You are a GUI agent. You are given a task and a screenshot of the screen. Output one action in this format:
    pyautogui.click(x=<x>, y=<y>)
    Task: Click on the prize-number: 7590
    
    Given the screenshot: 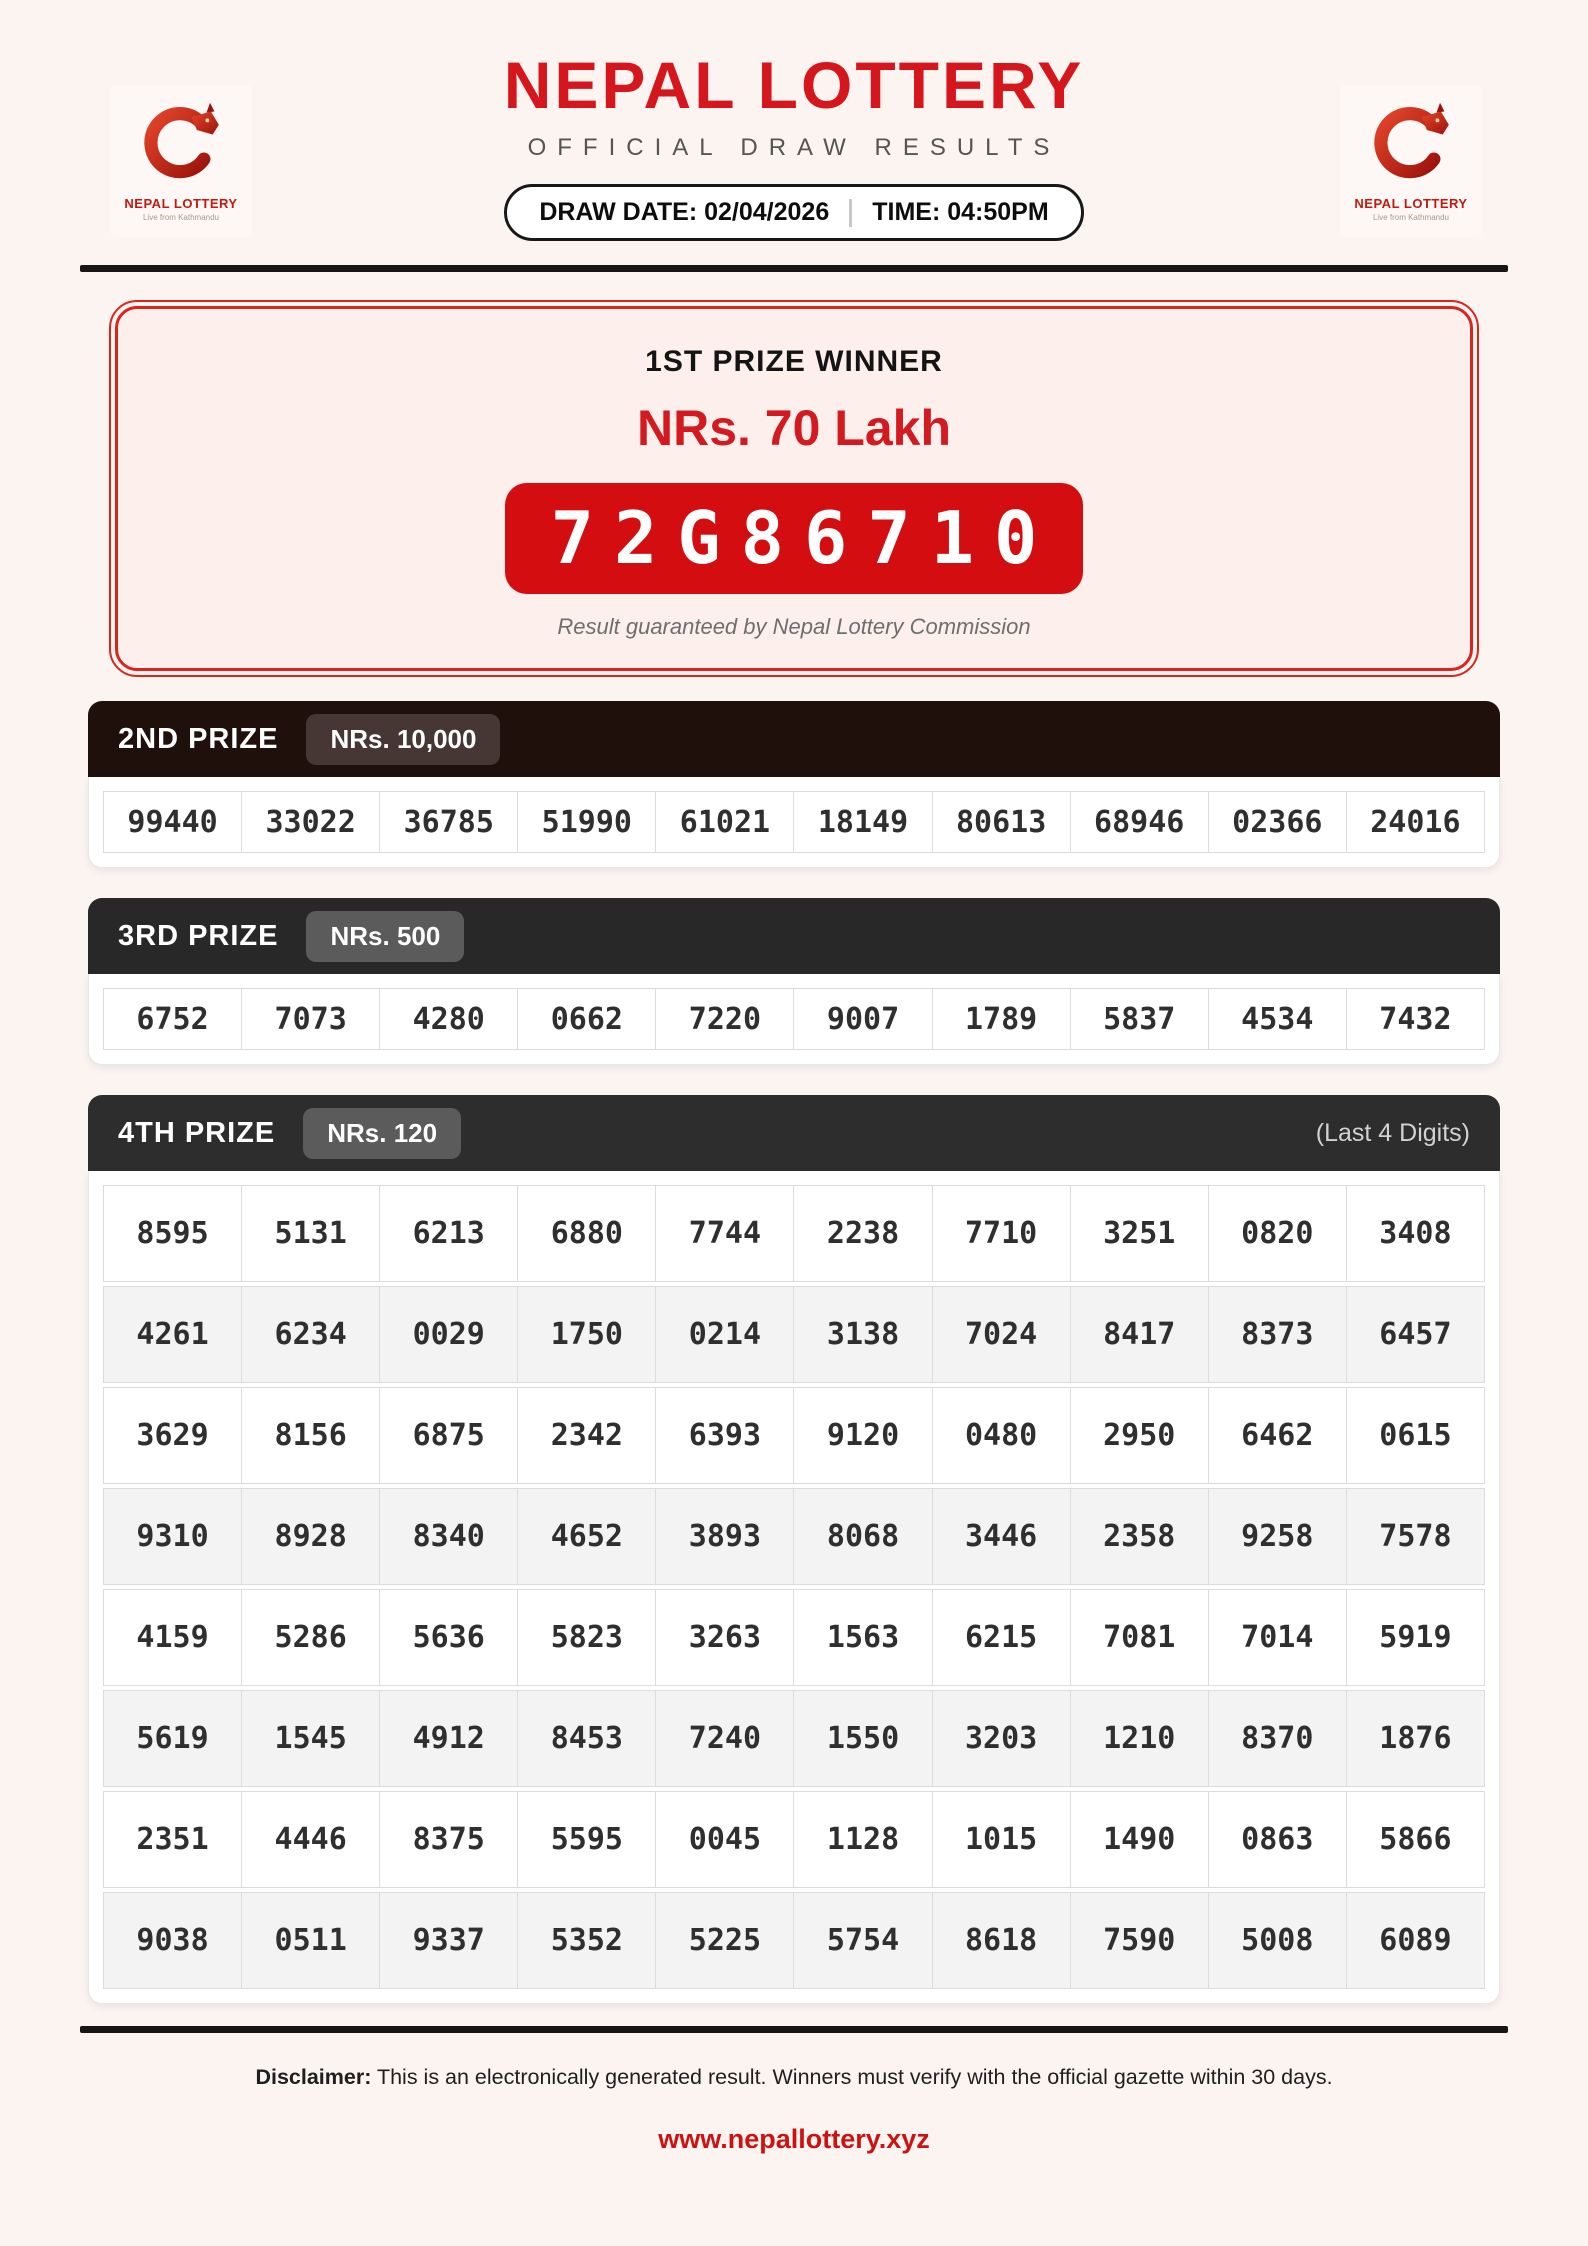 What is the action you would take?
    pyautogui.click(x=1139, y=1941)
    